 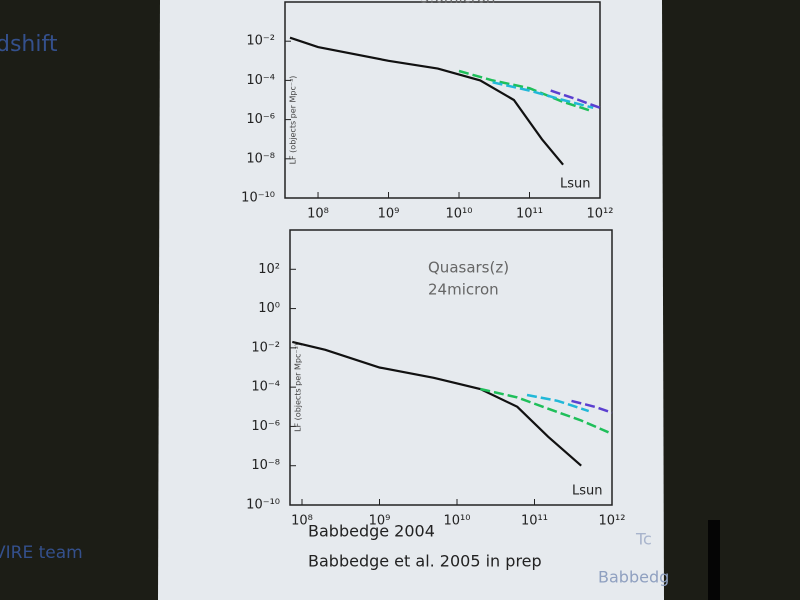 I want to click on y-tick-label: 10⁰, so click(x=269, y=308).